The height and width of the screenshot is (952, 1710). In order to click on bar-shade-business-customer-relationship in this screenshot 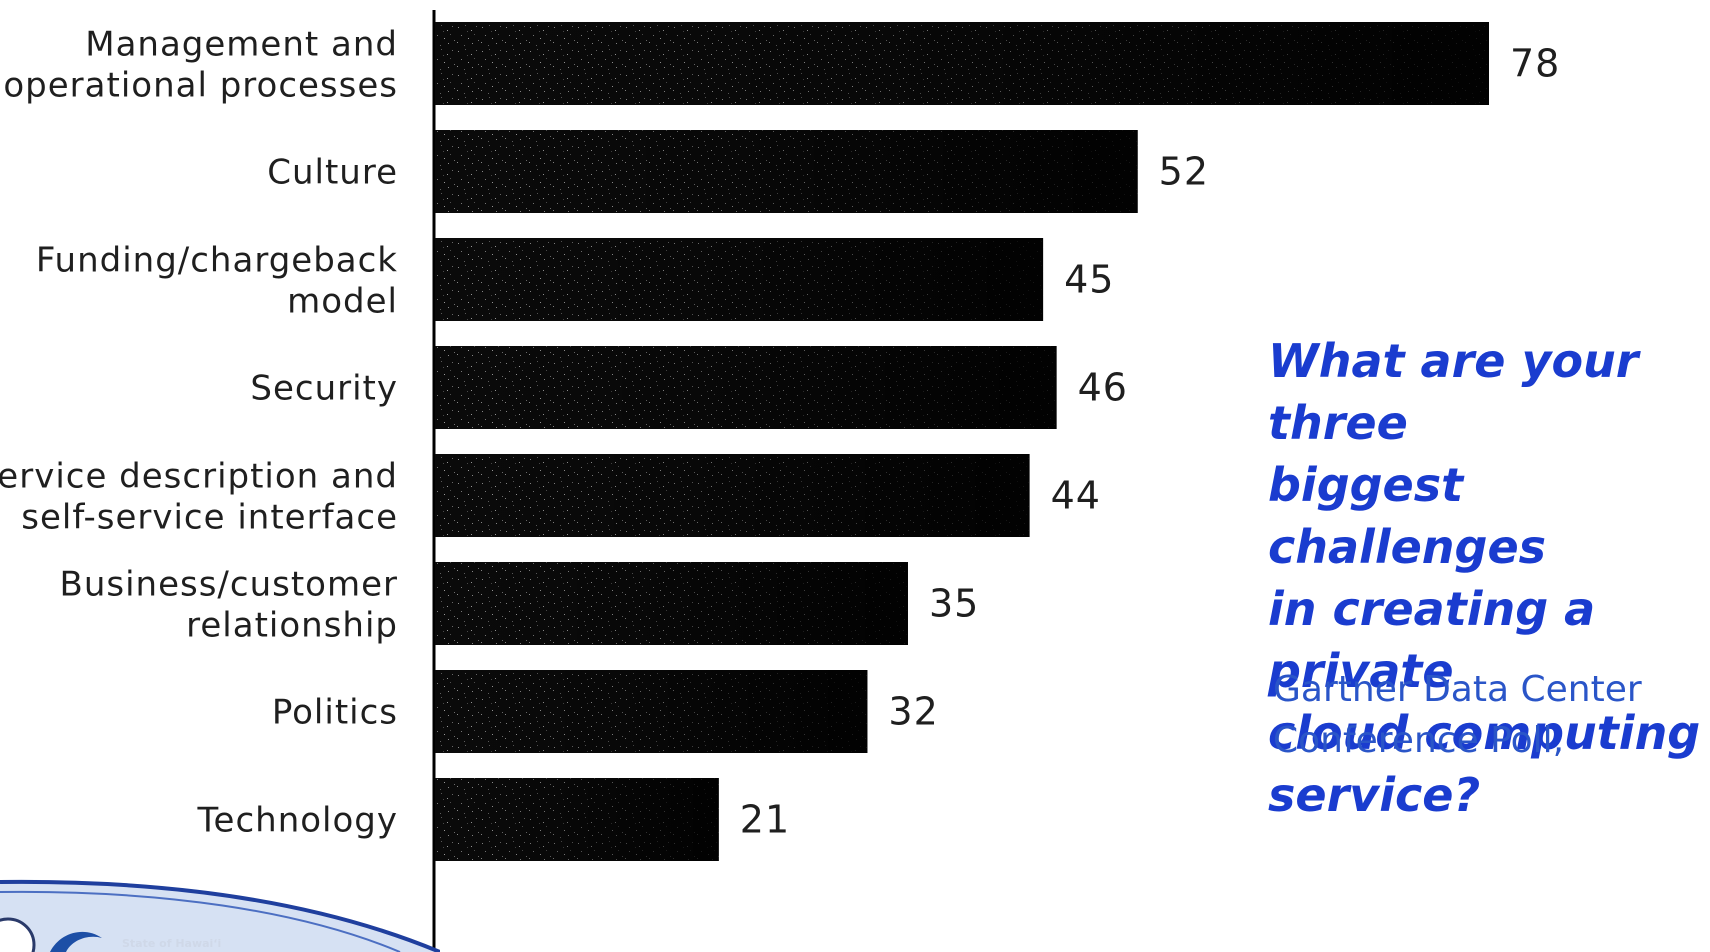, I will do `click(671, 603)`.